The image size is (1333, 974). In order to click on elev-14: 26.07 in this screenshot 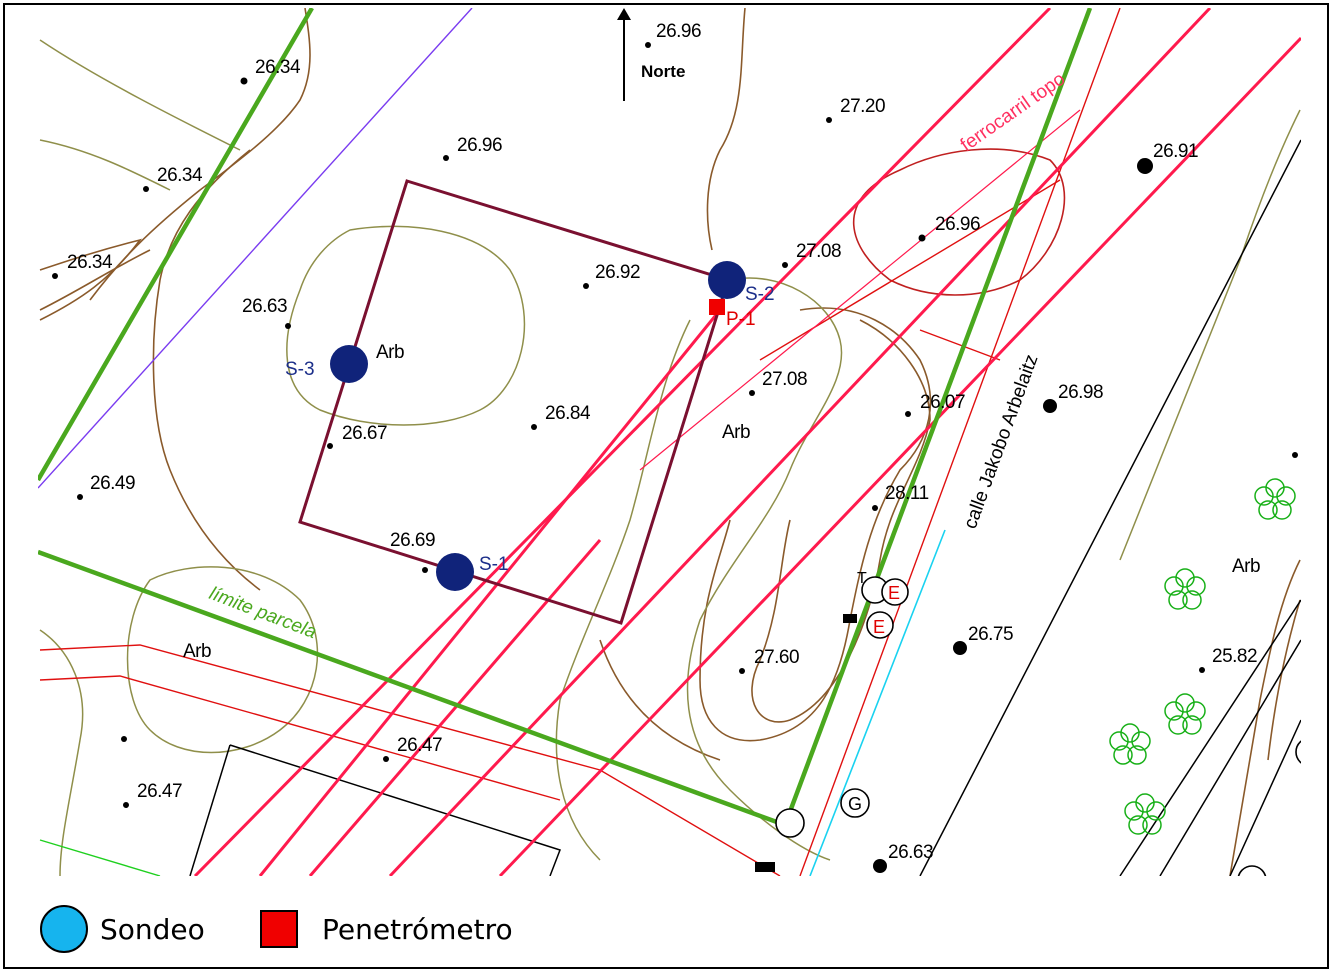, I will do `click(942, 402)`.